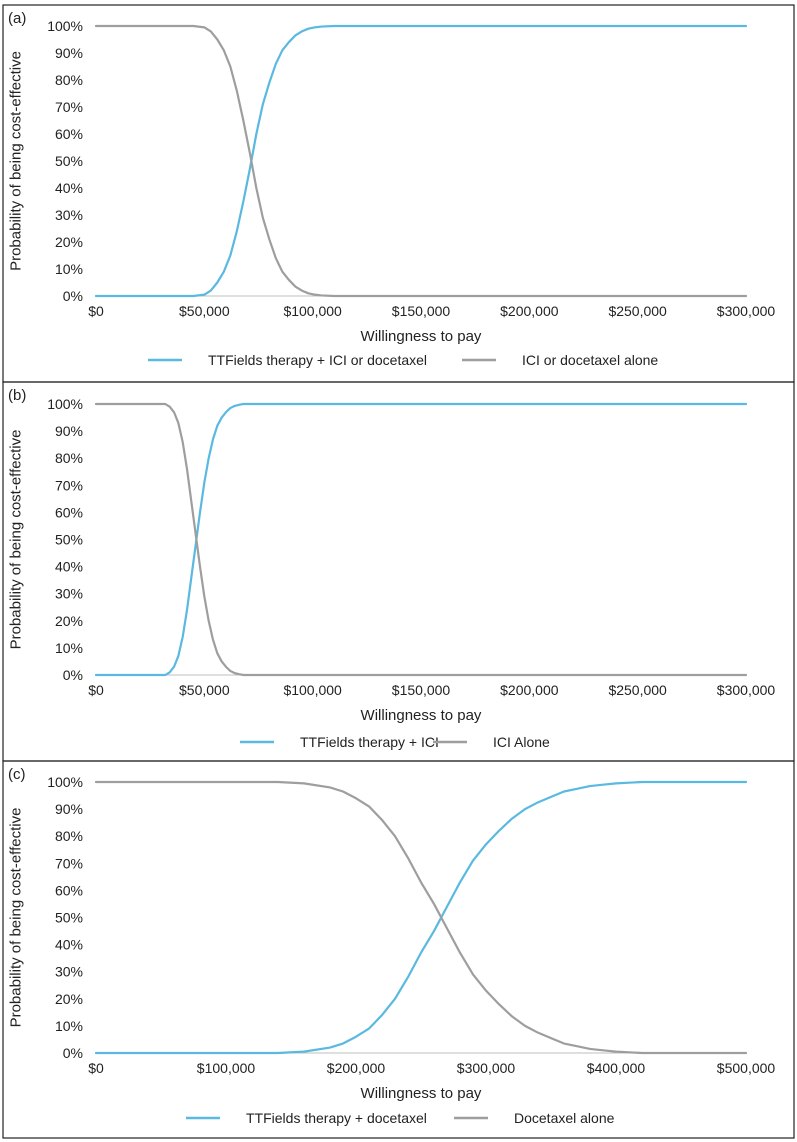 This screenshot has width=797, height=1142. I want to click on panel-label: (c), so click(17, 774).